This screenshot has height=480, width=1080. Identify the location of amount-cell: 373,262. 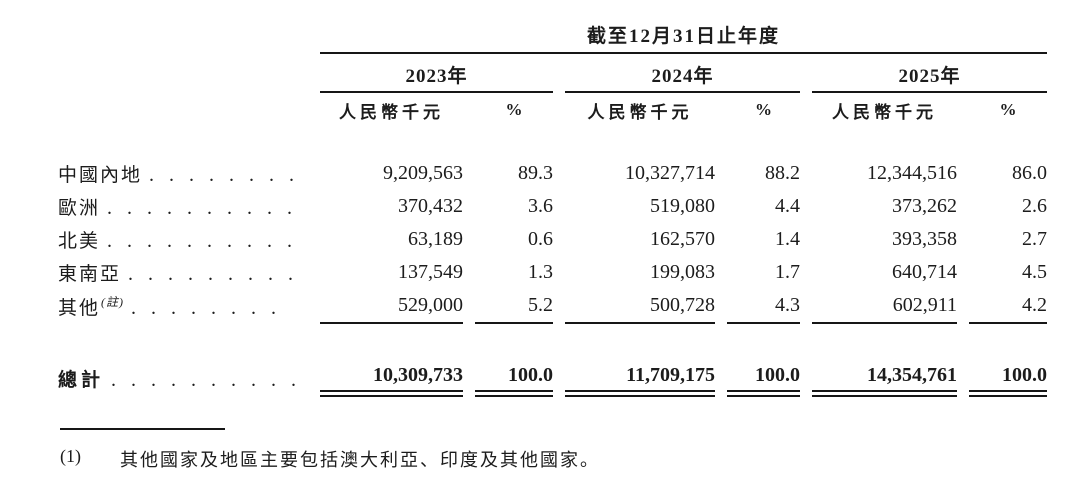
(924, 206).